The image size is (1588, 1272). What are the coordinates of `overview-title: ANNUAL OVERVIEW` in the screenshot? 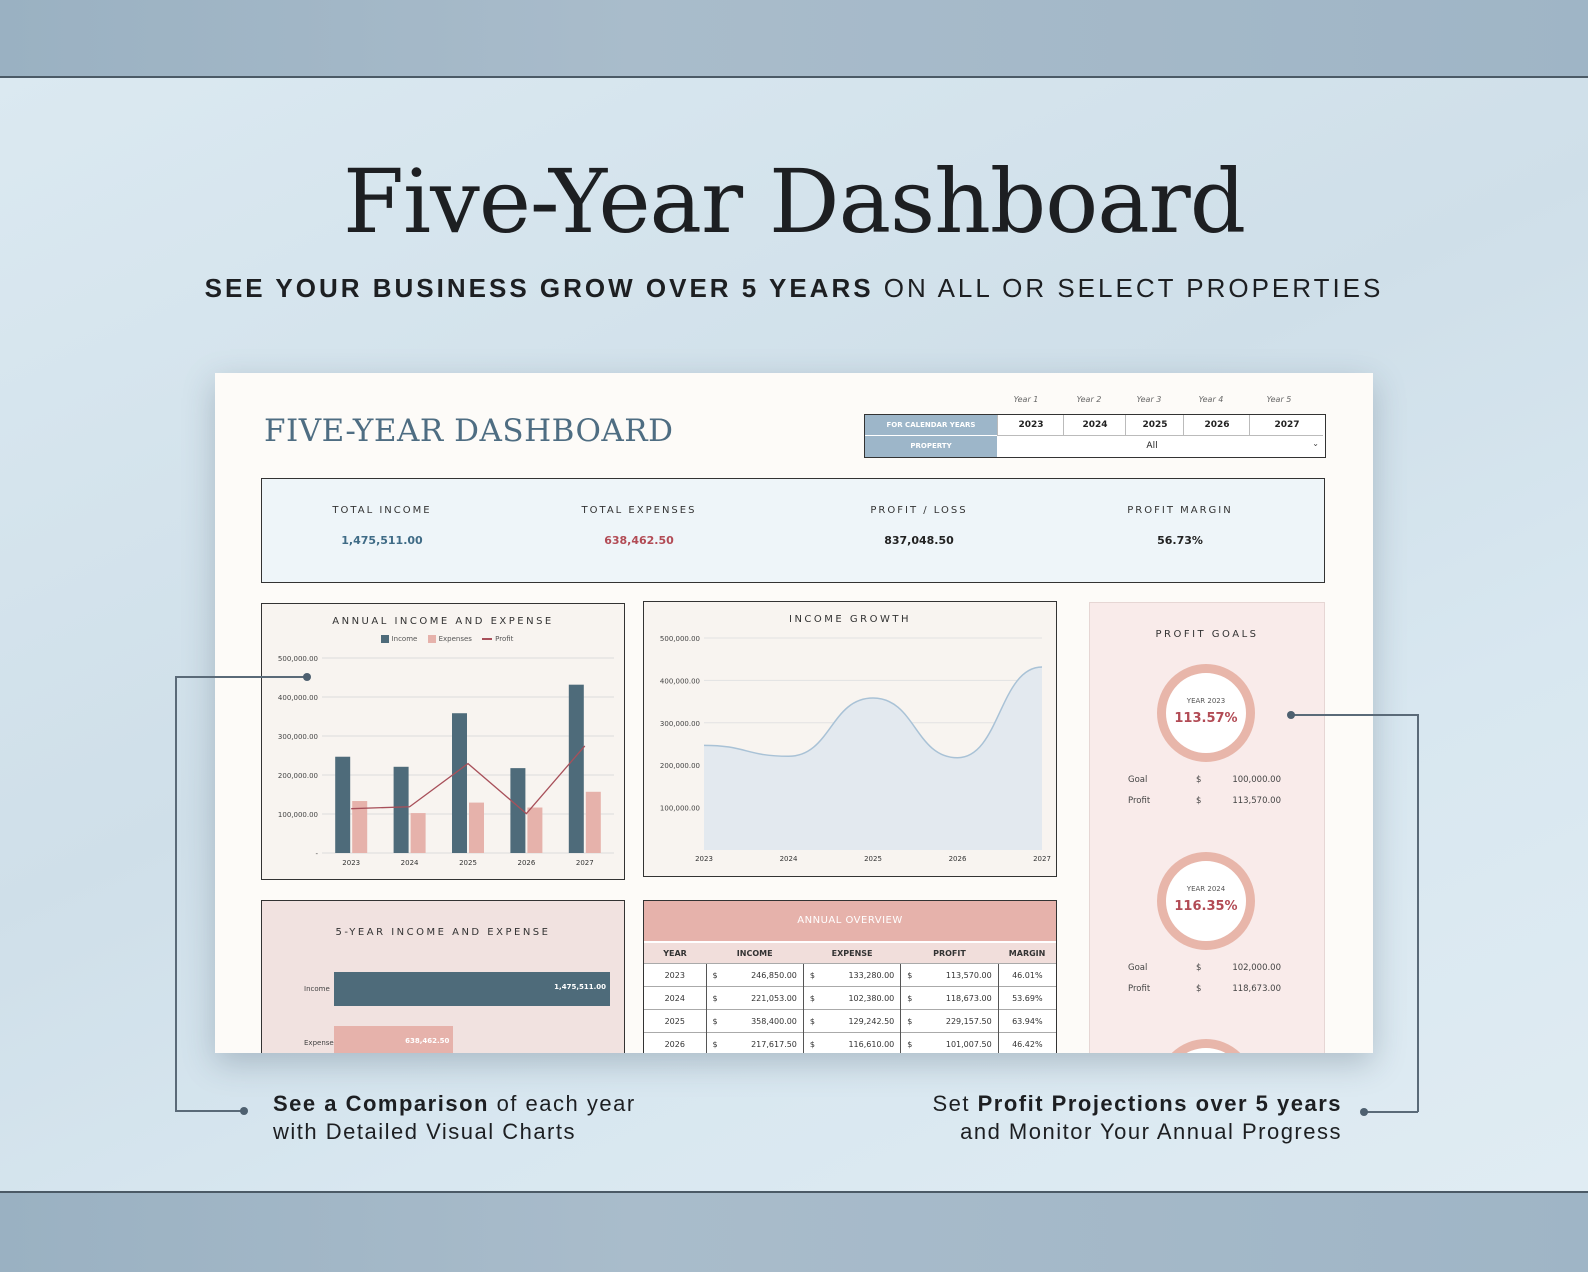 It's located at (850, 921).